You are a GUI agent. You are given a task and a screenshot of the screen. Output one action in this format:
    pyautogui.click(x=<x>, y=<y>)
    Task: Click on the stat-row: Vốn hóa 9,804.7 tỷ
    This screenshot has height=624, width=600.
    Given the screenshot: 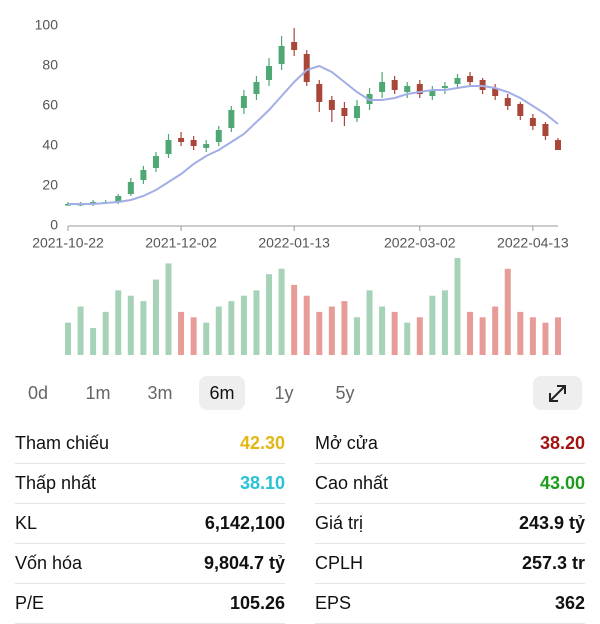 What is the action you would take?
    pyautogui.click(x=150, y=564)
    